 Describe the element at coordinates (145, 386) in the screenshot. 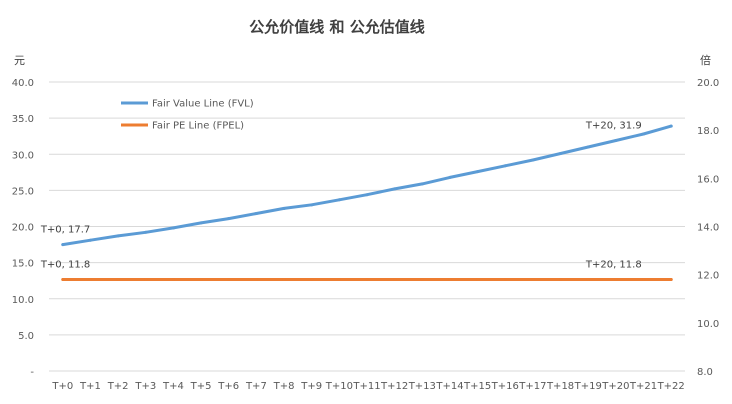

I see `x-tick-label: T+3` at that location.